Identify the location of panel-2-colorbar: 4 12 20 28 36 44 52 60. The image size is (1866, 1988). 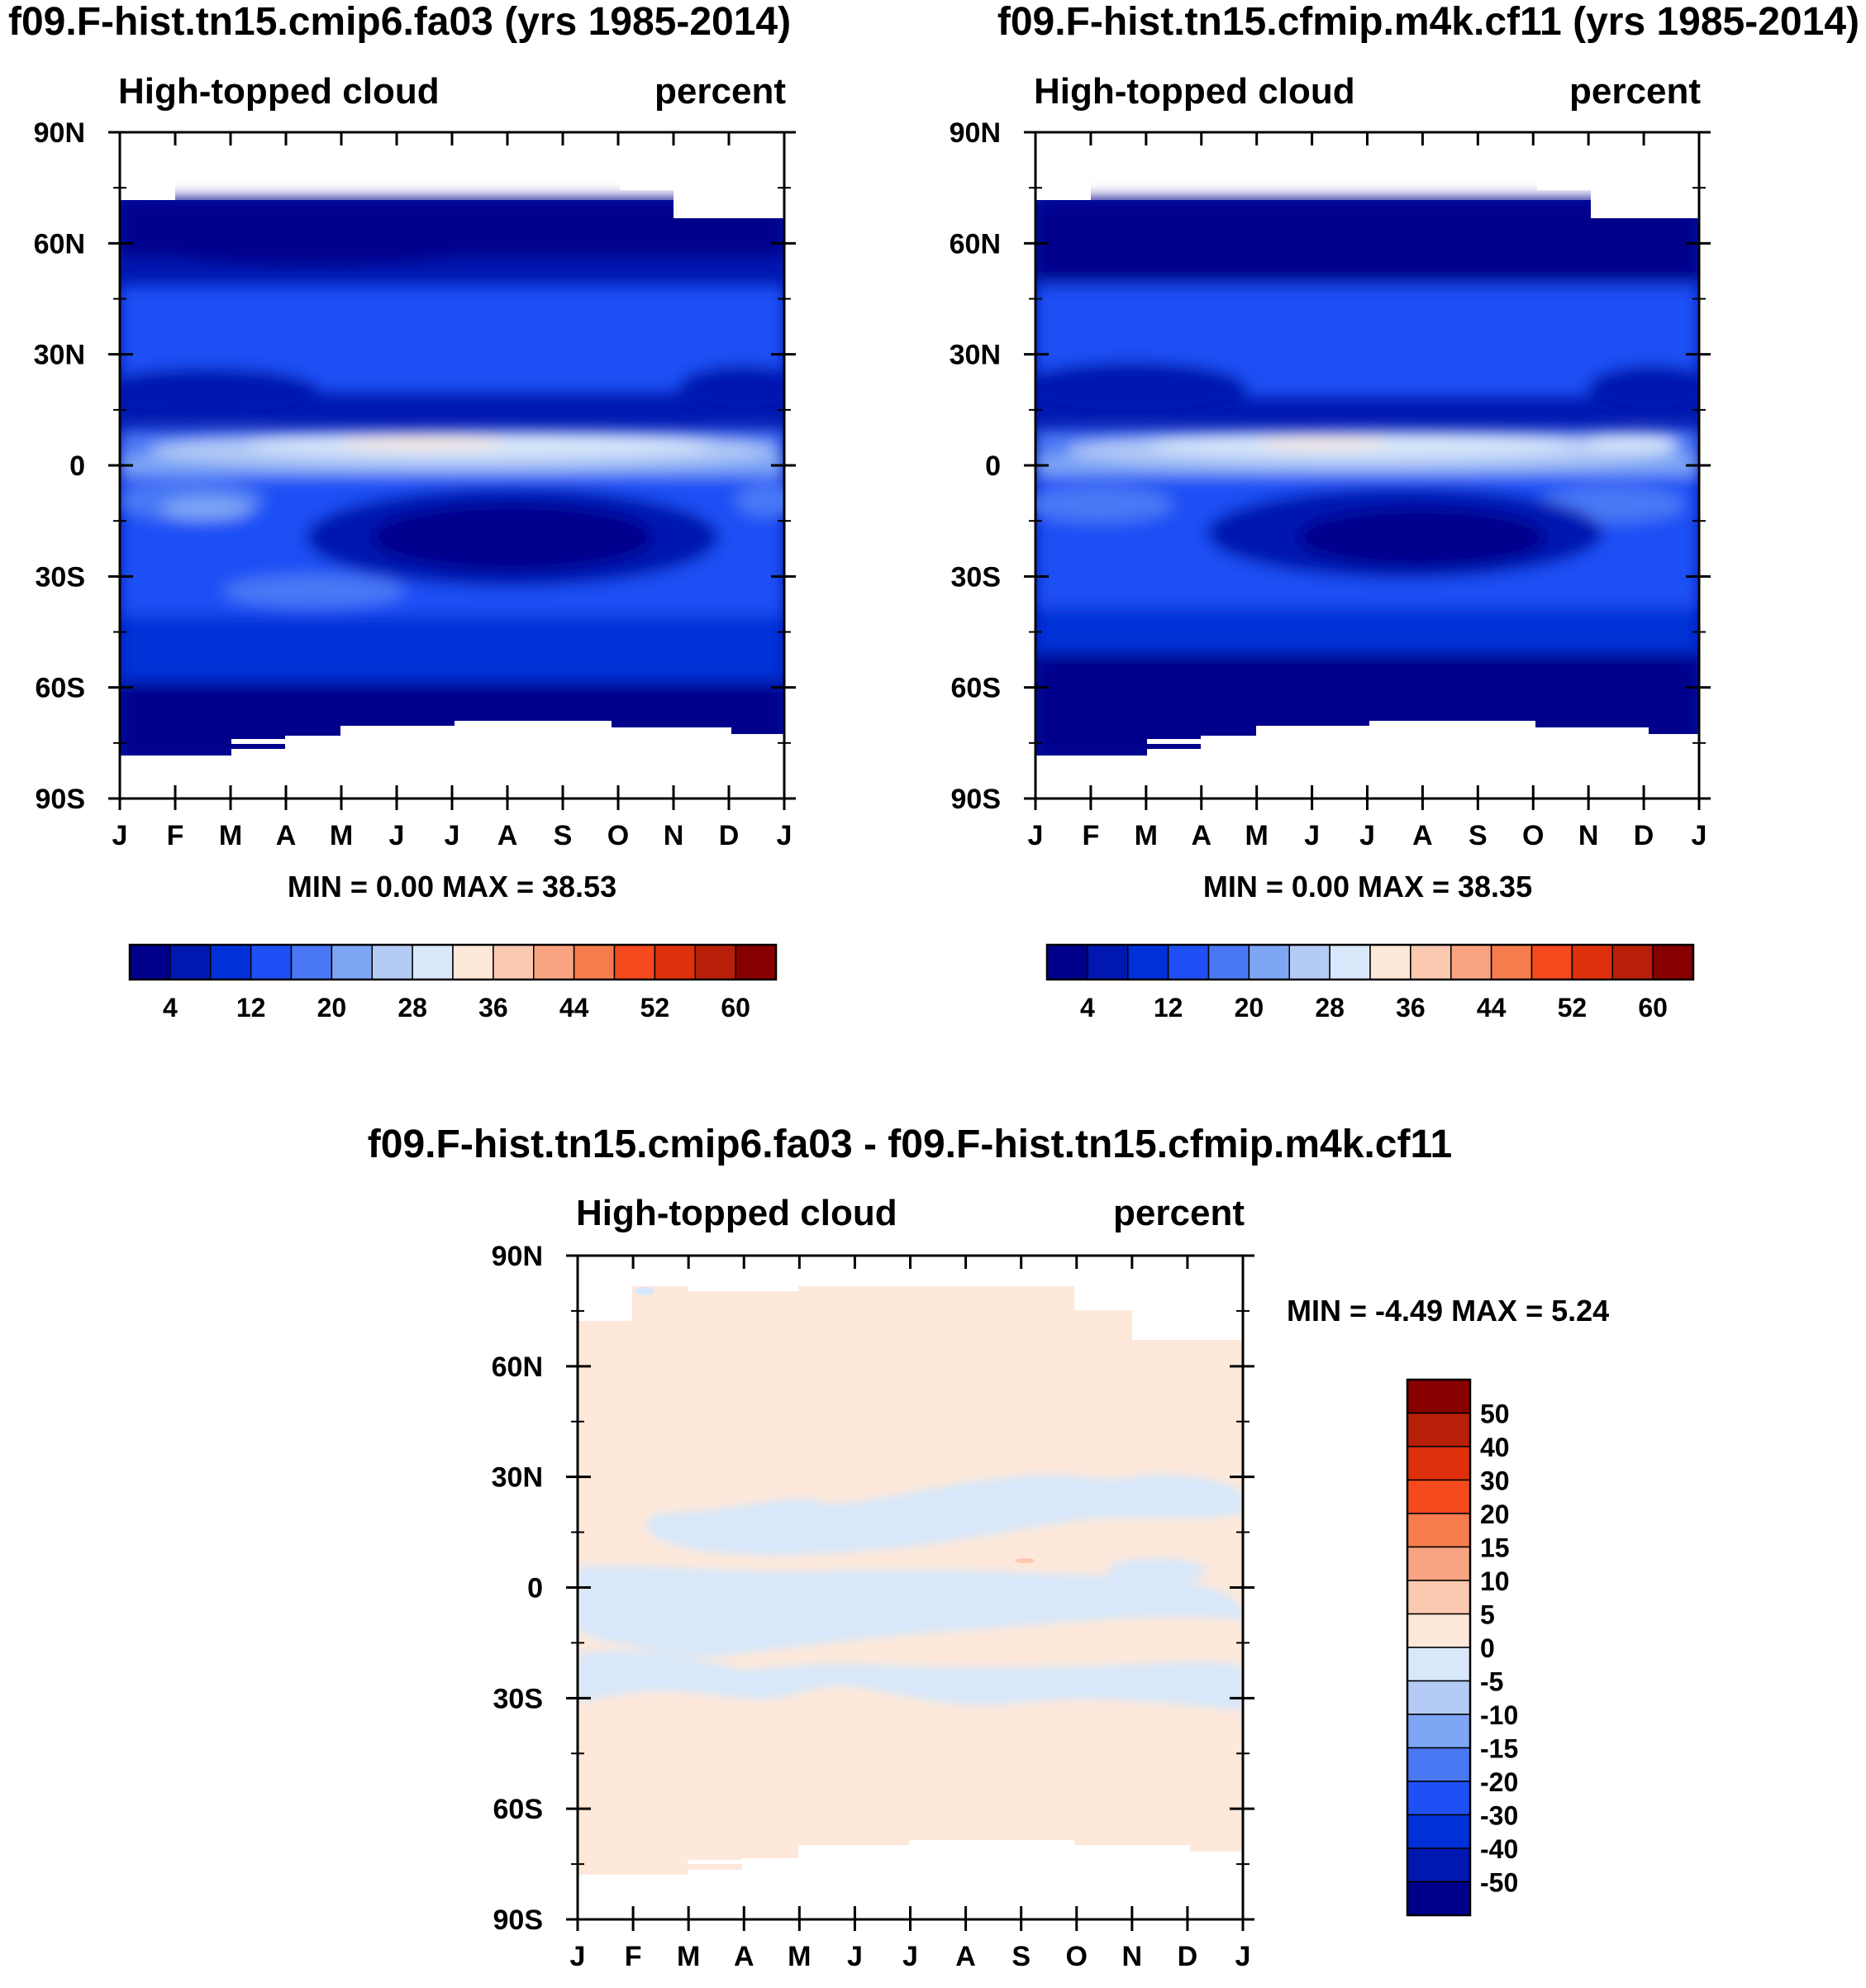
(1370, 983).